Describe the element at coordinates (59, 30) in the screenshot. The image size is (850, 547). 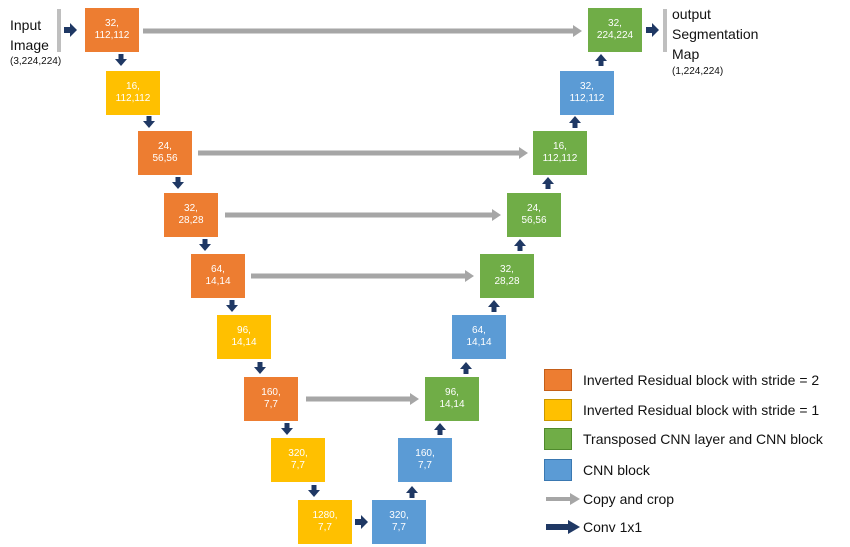
I see `input-bracket-bar` at that location.